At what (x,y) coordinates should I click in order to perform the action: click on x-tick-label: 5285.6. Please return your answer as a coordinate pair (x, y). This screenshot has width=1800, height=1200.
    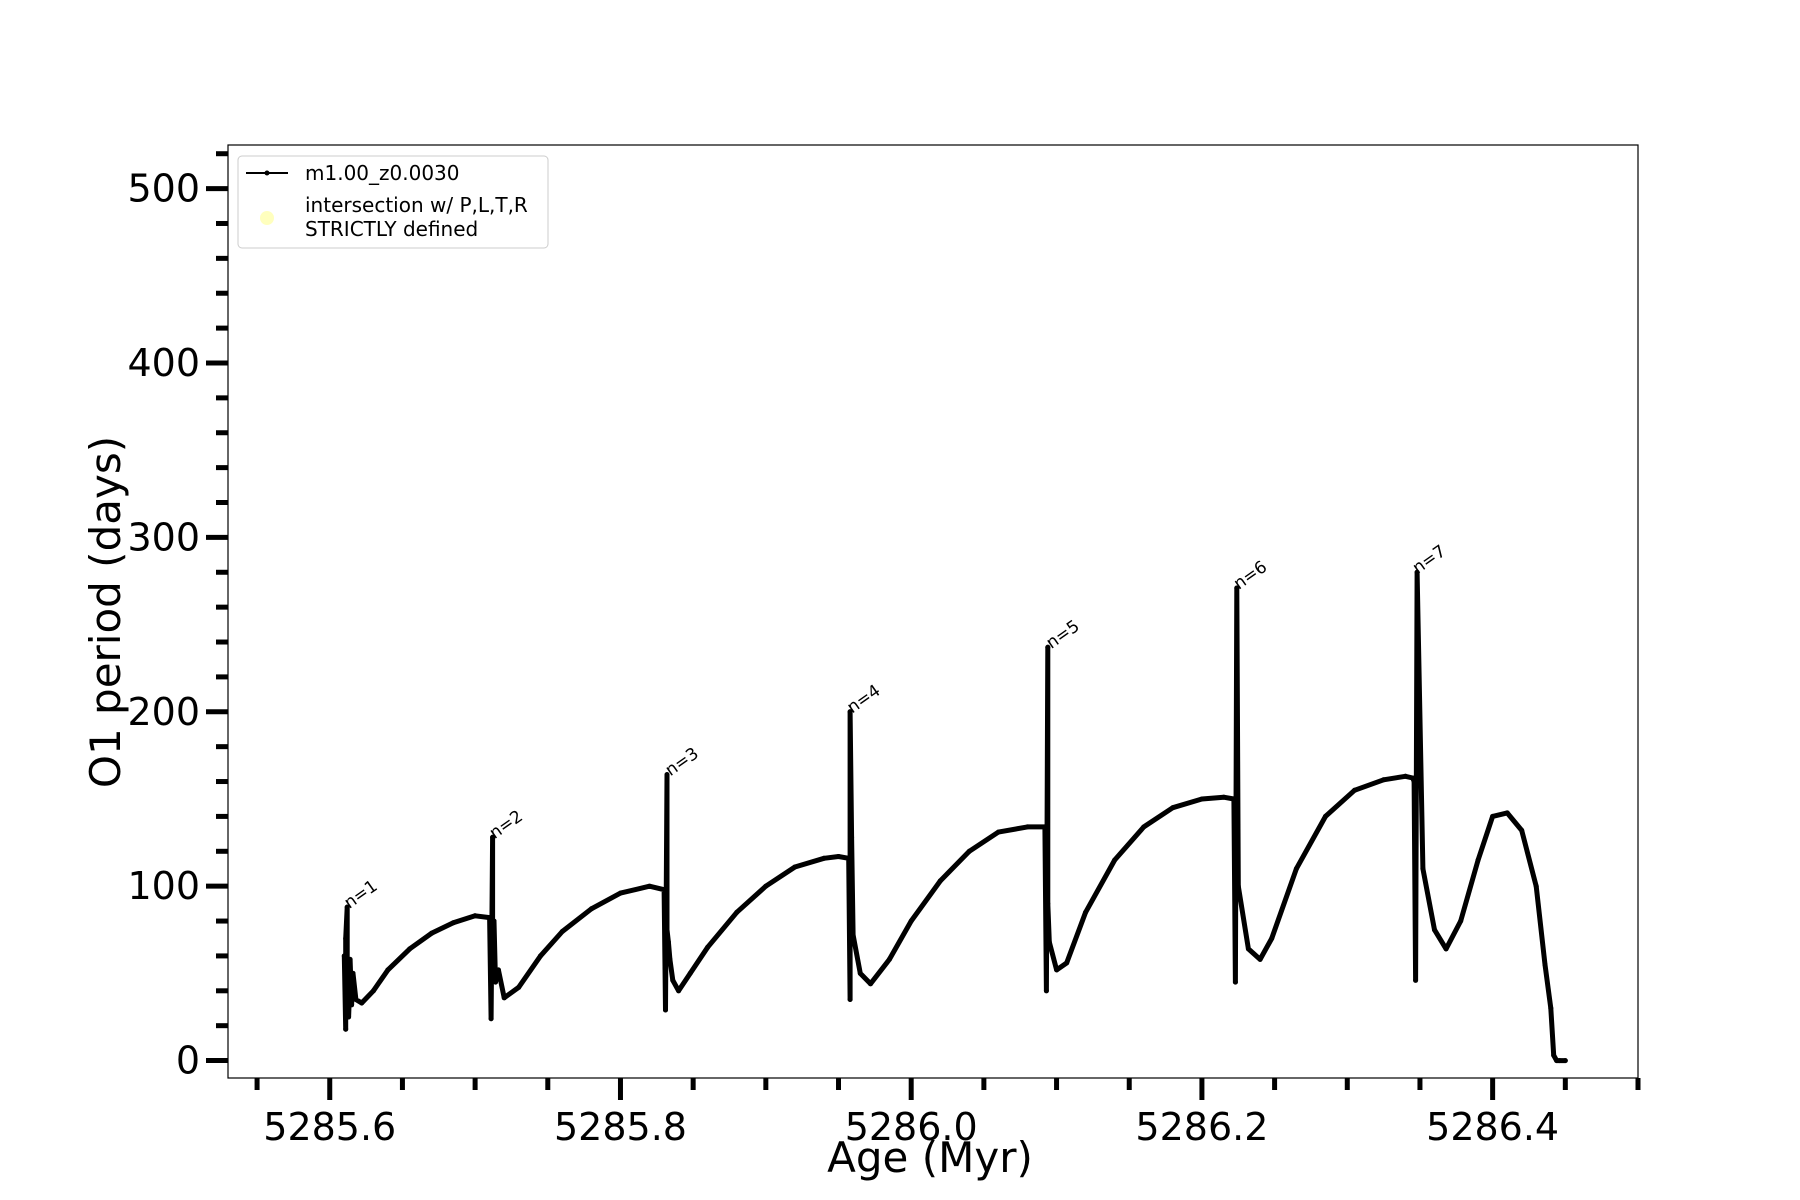
    Looking at the image, I should click on (329, 1127).